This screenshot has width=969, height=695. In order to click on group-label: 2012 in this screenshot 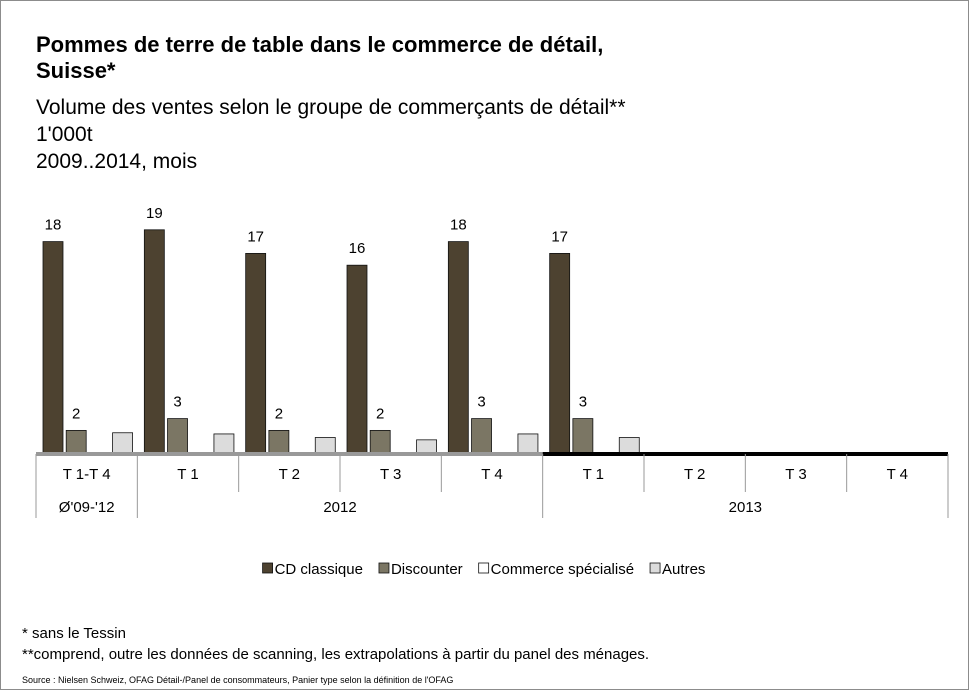, I will do `click(339, 507)`.